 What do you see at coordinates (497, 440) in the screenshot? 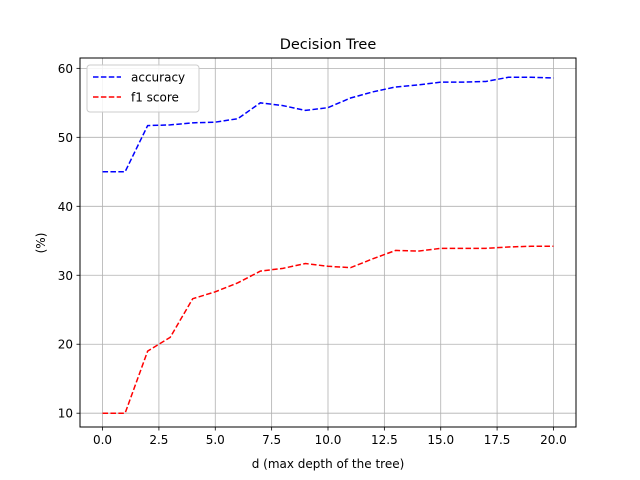
I see `x-tick-label: 17.5` at bounding box center [497, 440].